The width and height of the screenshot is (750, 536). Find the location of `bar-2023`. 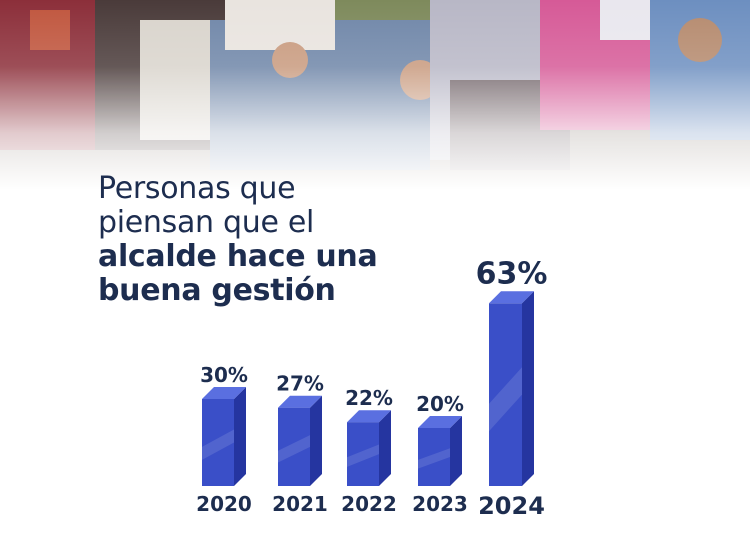

bar-2023 is located at coordinates (440, 451).